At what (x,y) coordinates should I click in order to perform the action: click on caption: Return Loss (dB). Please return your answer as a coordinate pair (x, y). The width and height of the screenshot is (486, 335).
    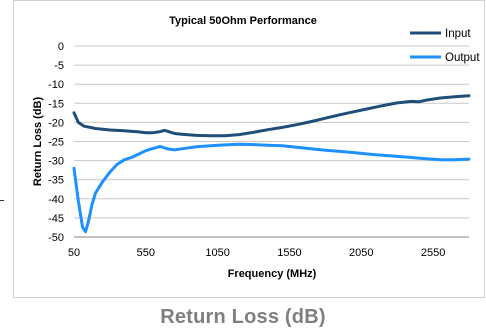
    Looking at the image, I should click on (243, 317).